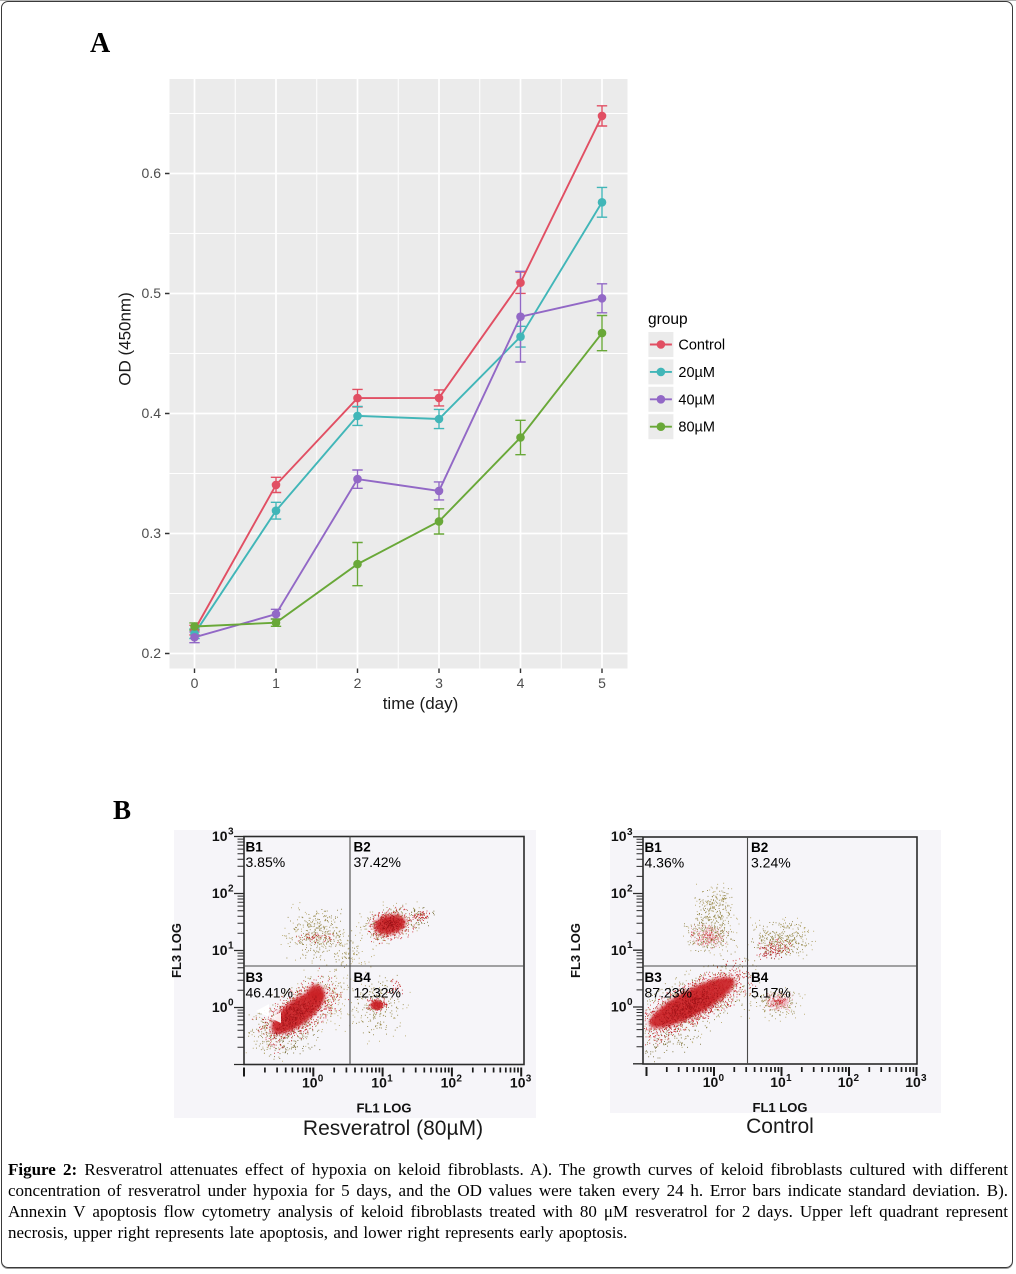 This screenshot has width=1016, height=1274. What do you see at coordinates (377, 862) in the screenshot?
I see `svg-text: 37.42%` at bounding box center [377, 862].